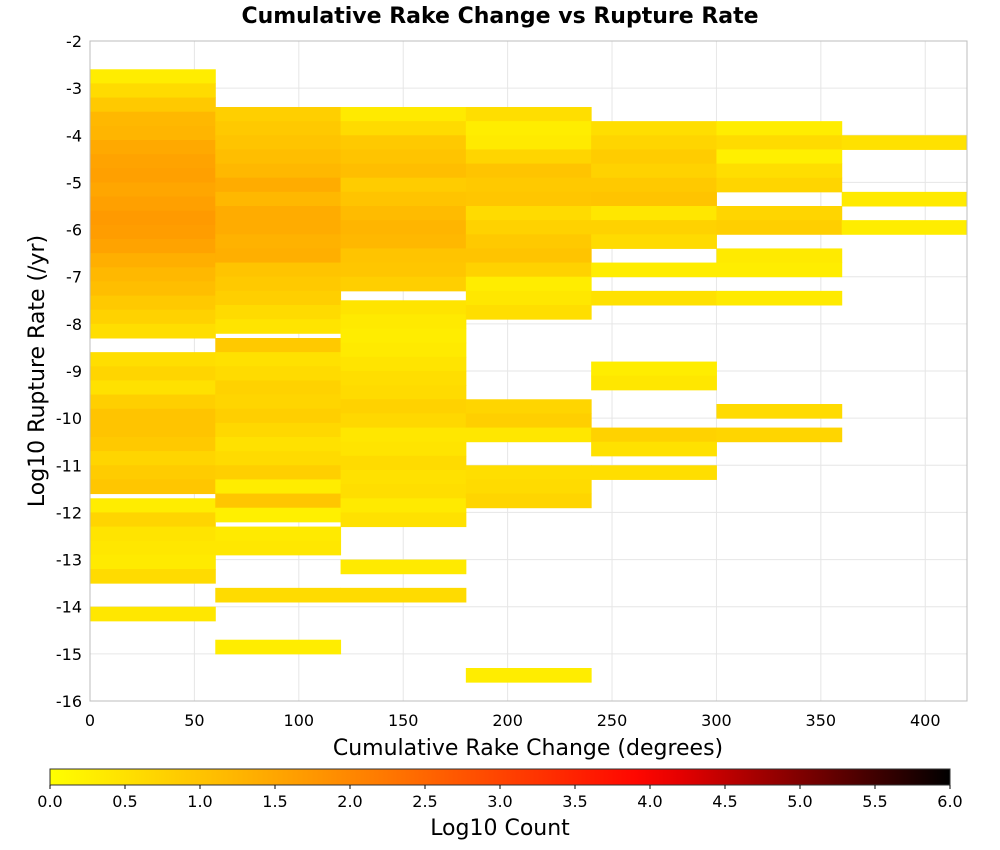 This screenshot has width=1000, height=850. I want to click on y-tick-label: -12, so click(69, 512).